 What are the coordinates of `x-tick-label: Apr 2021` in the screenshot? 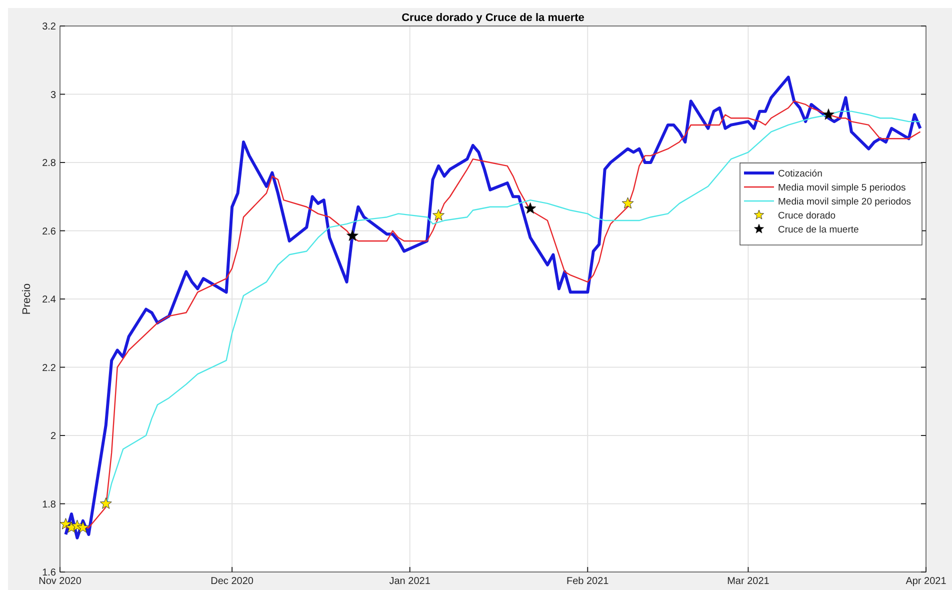 It's located at (926, 581).